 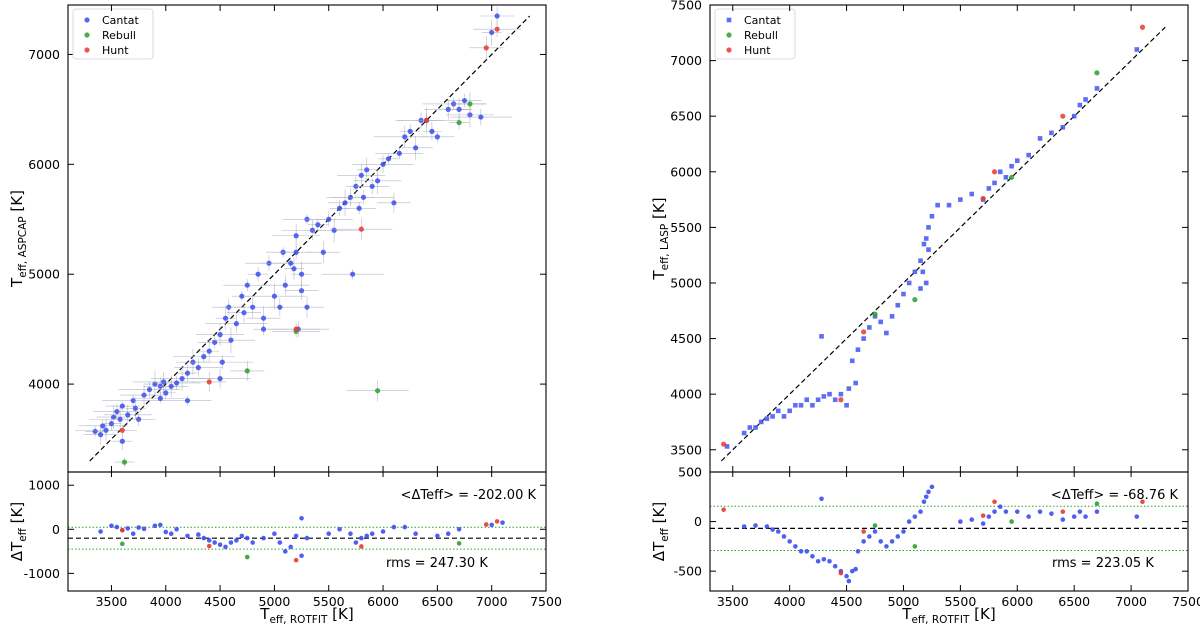 I want to click on left-rms-text: rms = 247.30 K, so click(x=437, y=563).